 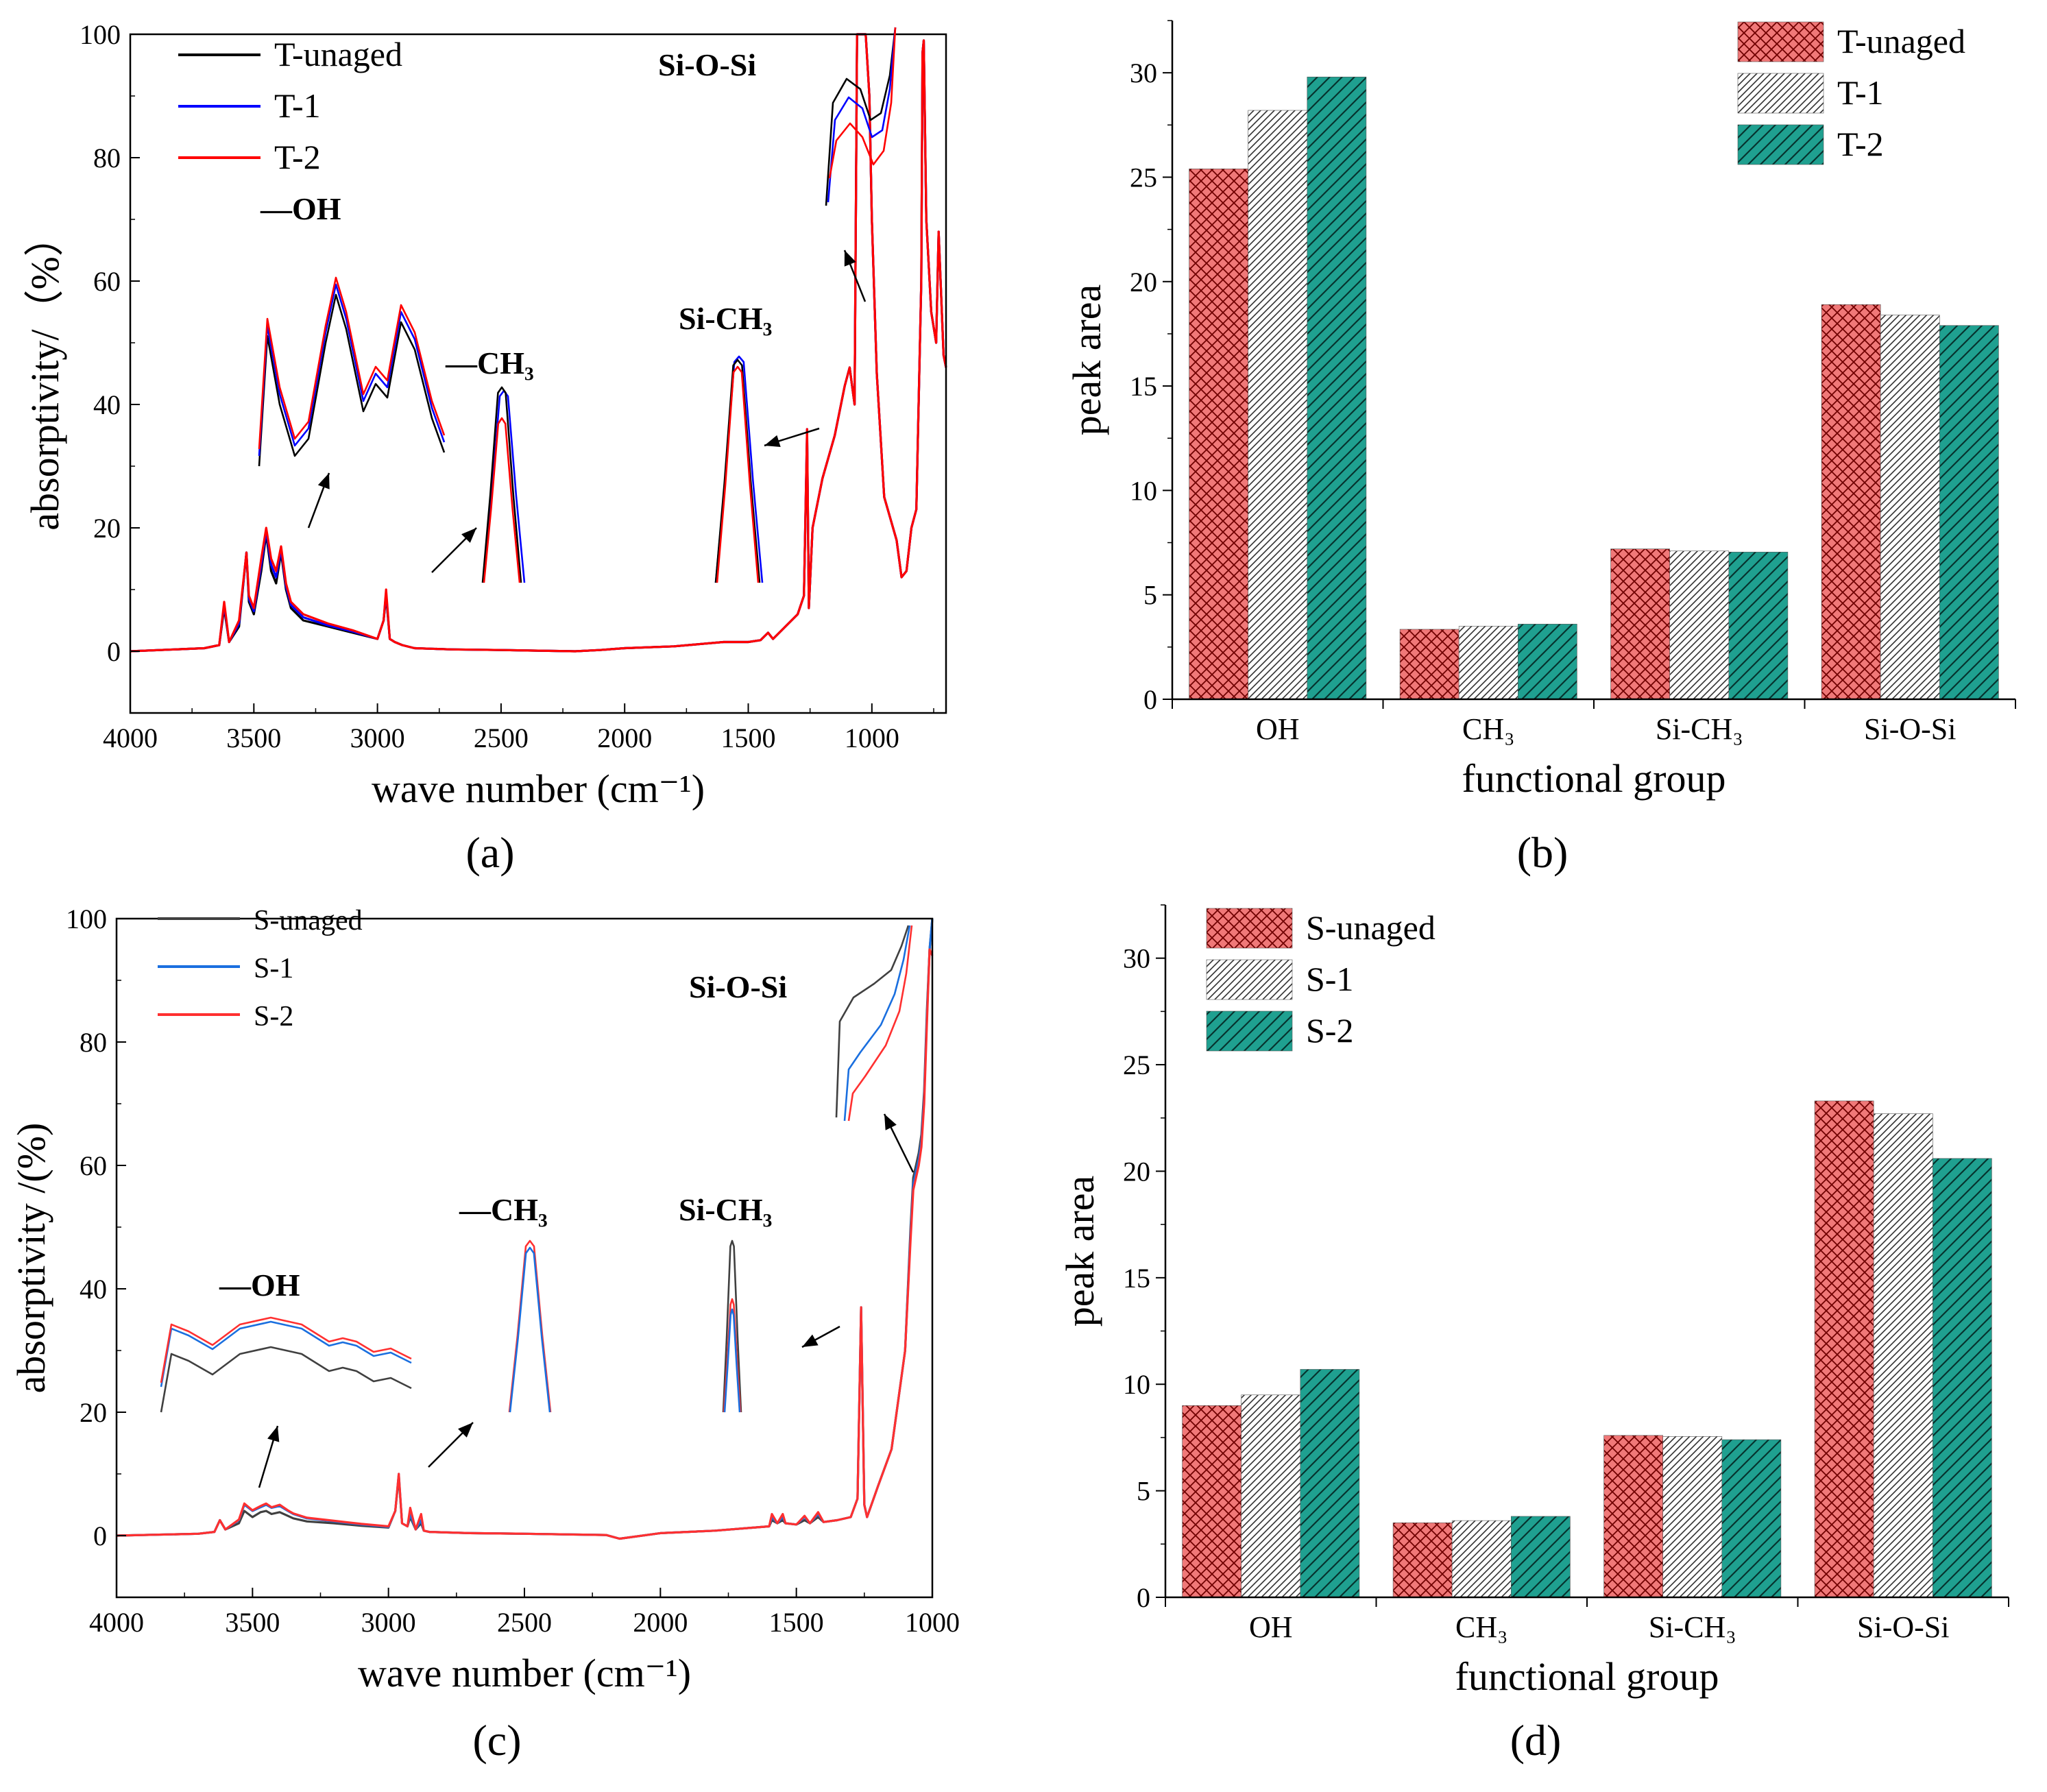 I want to click on y-tick-label: 60, so click(x=93, y=1165).